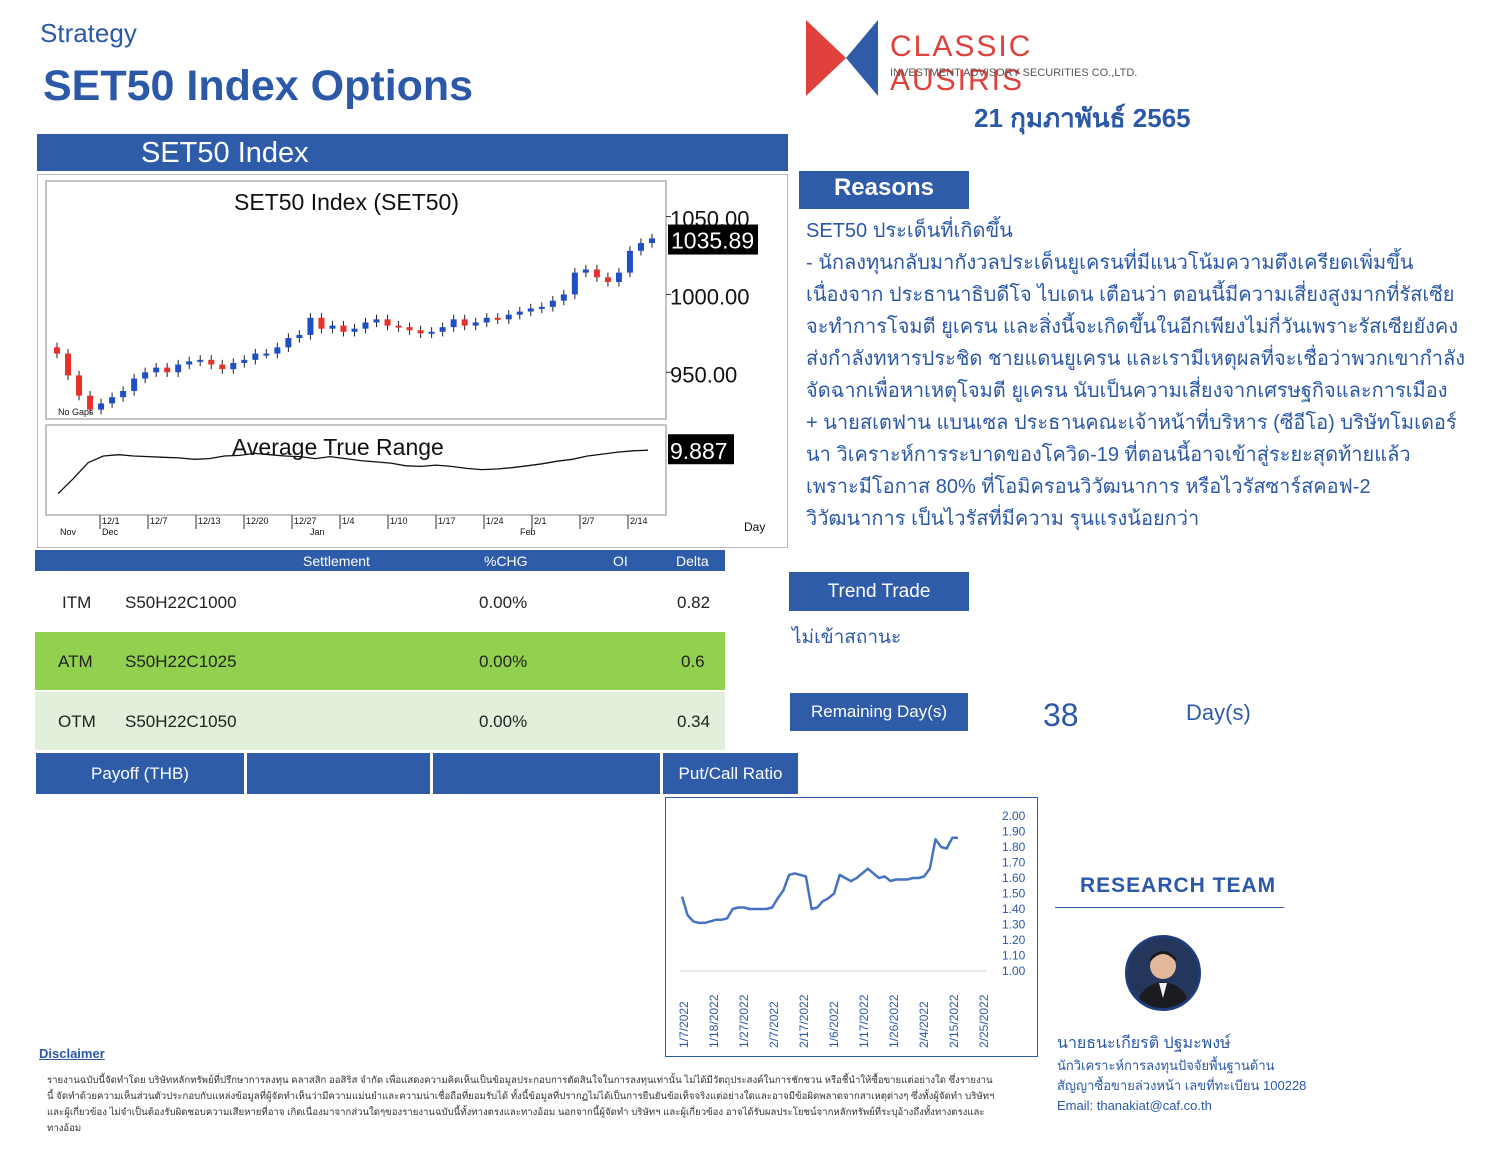 This screenshot has height=1165, width=1496. I want to click on col-settlement: Settlement, so click(336, 561).